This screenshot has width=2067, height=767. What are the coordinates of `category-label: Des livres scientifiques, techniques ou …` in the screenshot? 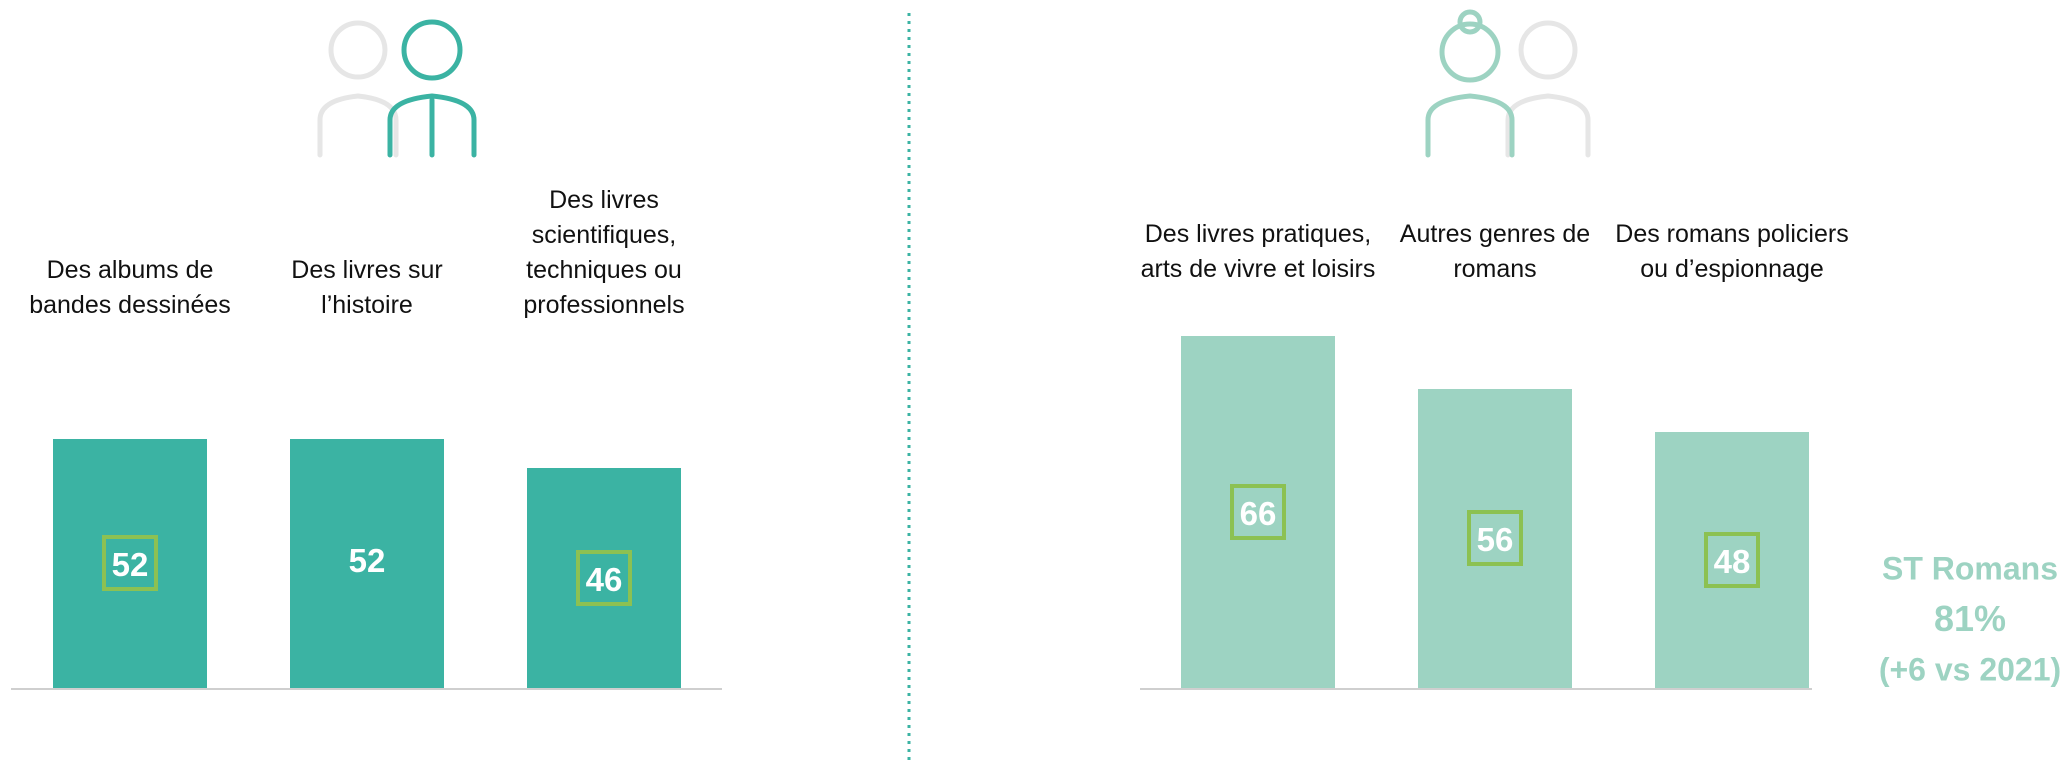 It's located at (604, 252).